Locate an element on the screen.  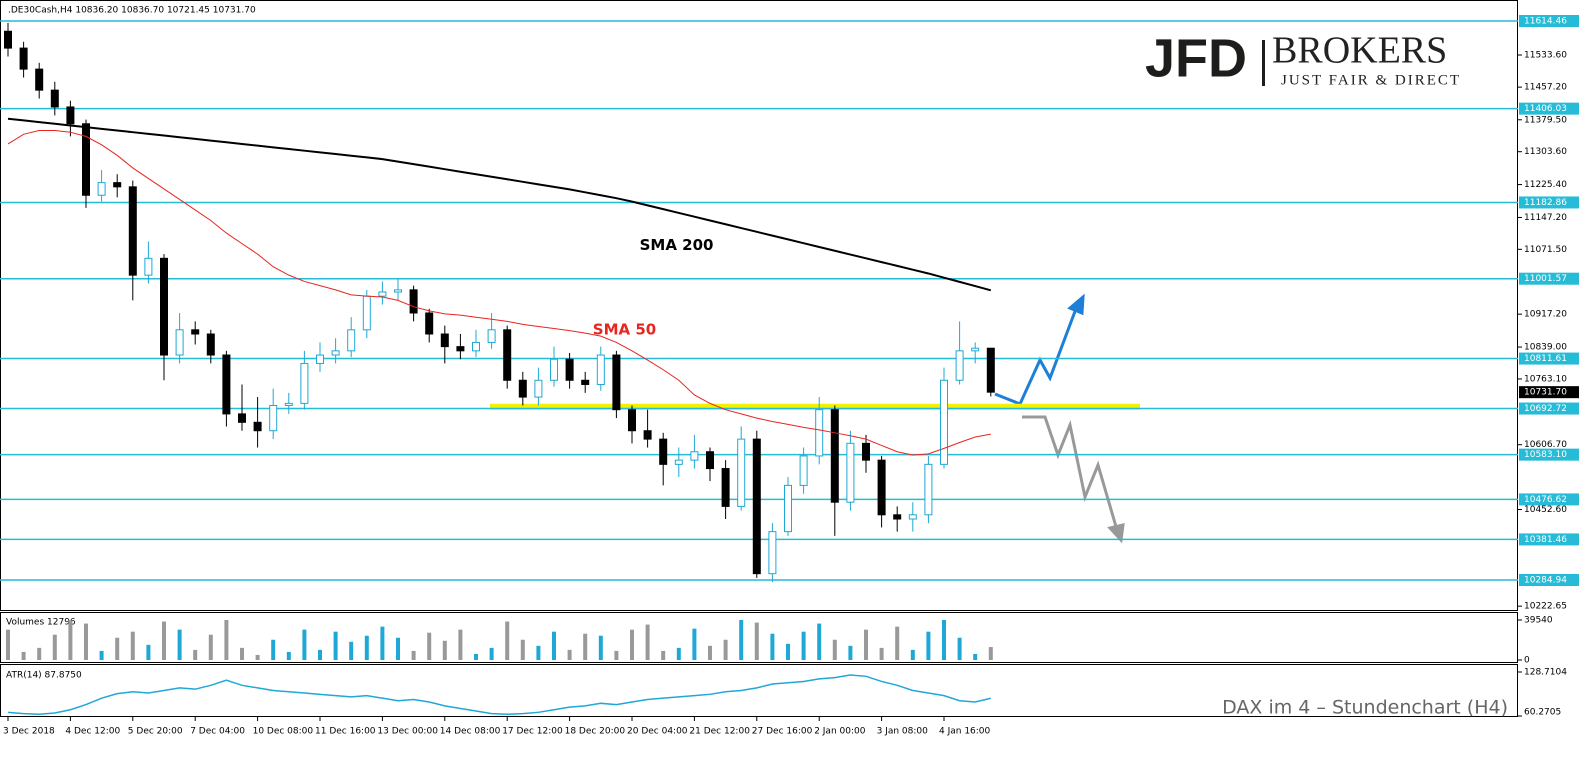
logo-divider is located at coordinates (1263, 63).